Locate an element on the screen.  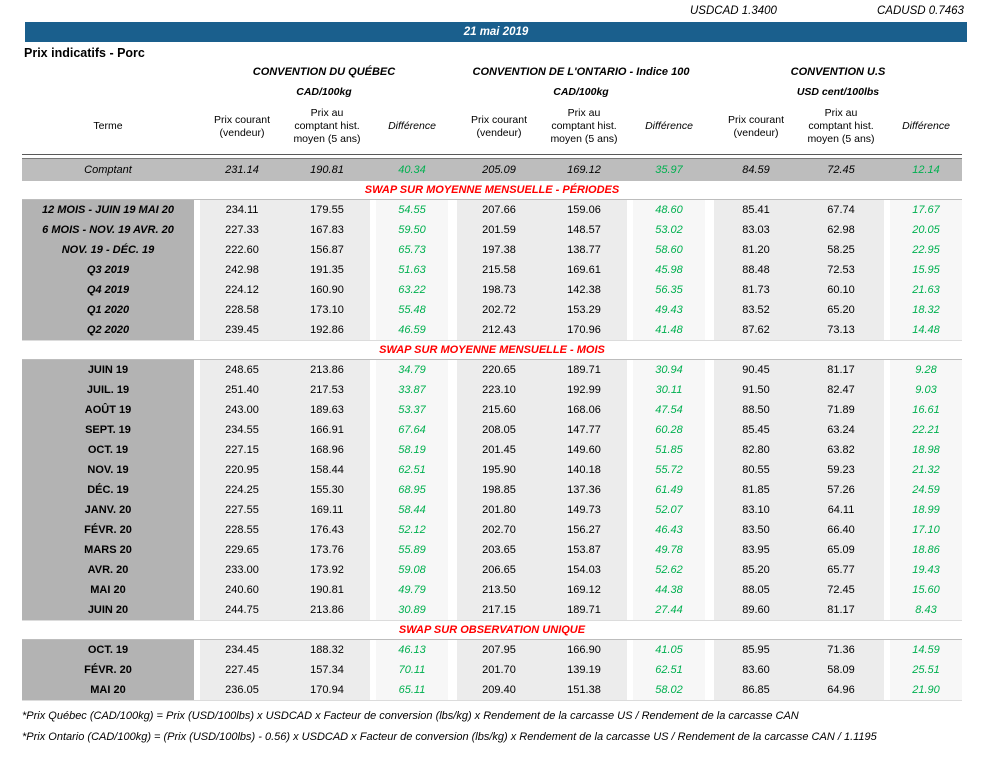
price-value: 166.90 is located at coordinates (584, 650).